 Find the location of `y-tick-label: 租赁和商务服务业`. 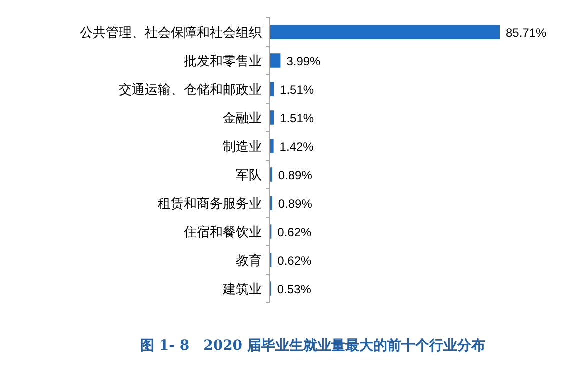

y-tick-label: 租赁和商务服务业 is located at coordinates (210, 203).